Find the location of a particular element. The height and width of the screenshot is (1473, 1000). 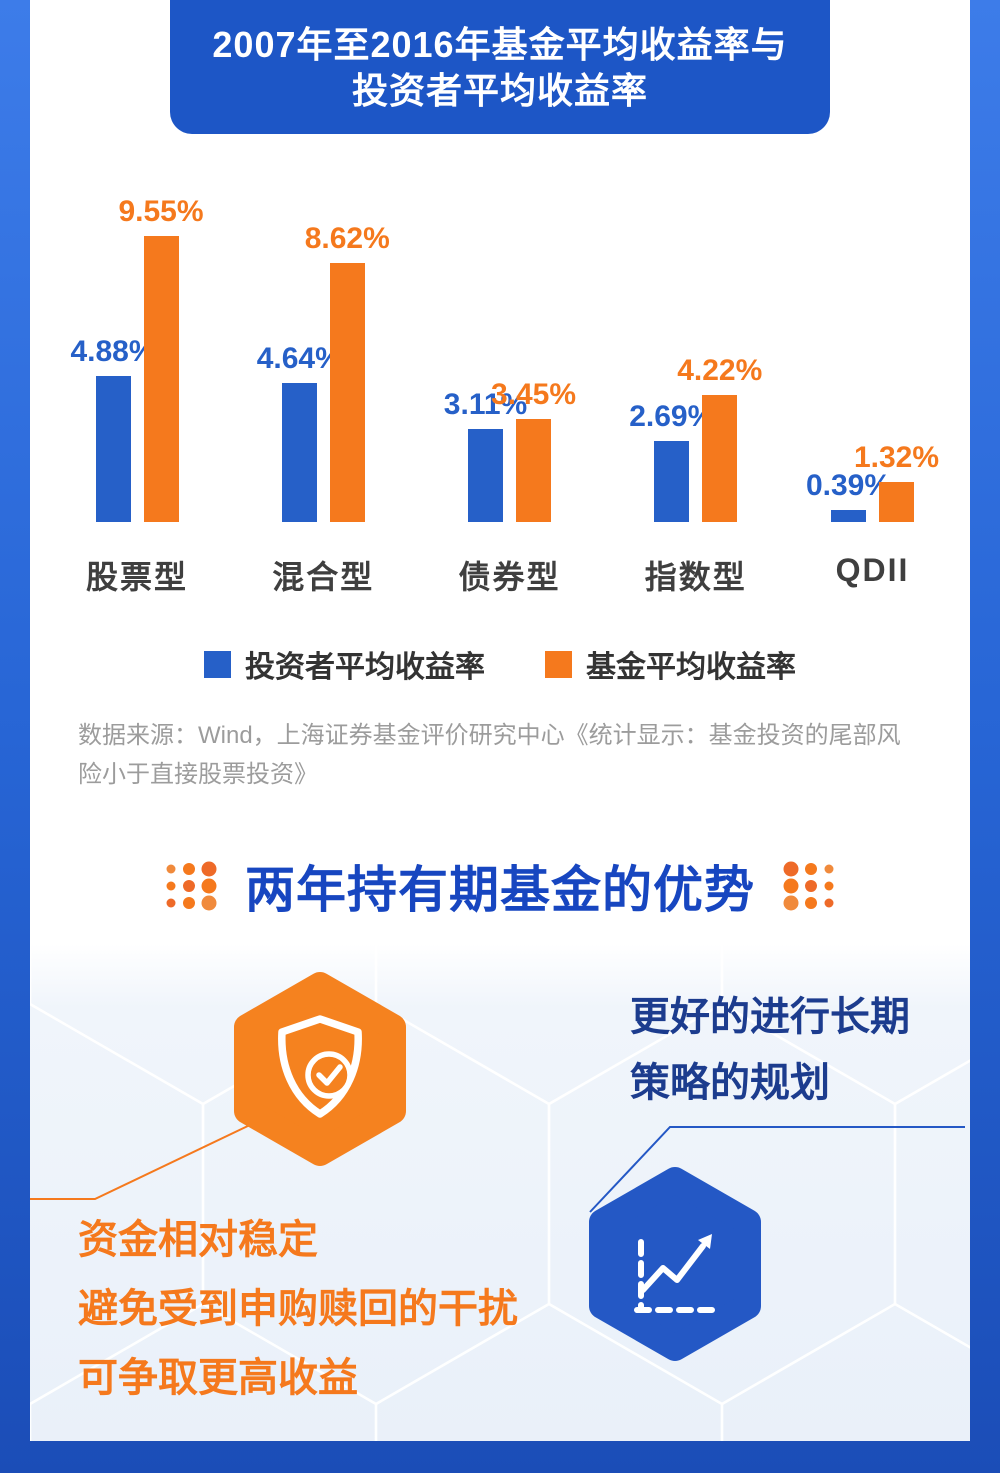

bar-value-label: 0.39% is located at coordinates (848, 486).